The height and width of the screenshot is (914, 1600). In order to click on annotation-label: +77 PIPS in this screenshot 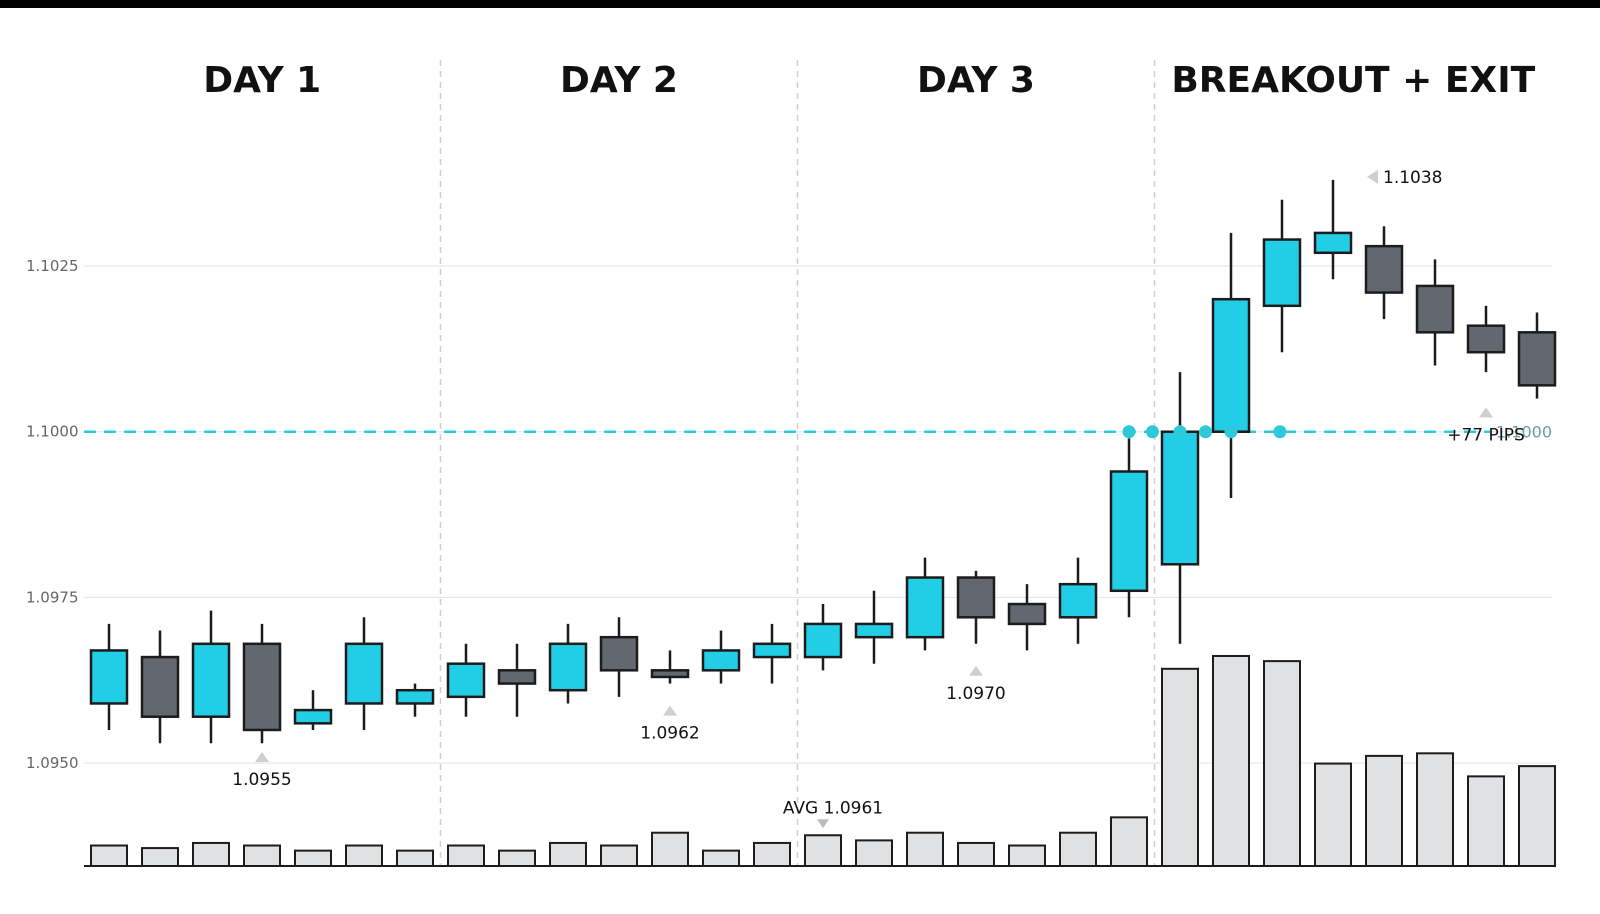, I will do `click(1486, 435)`.